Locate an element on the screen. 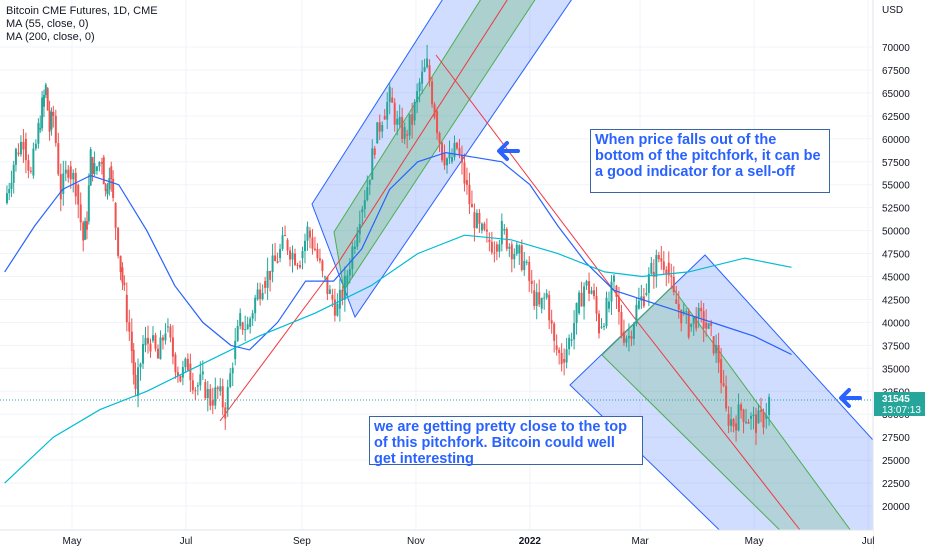  time-tick-label: Jul is located at coordinates (186, 541).